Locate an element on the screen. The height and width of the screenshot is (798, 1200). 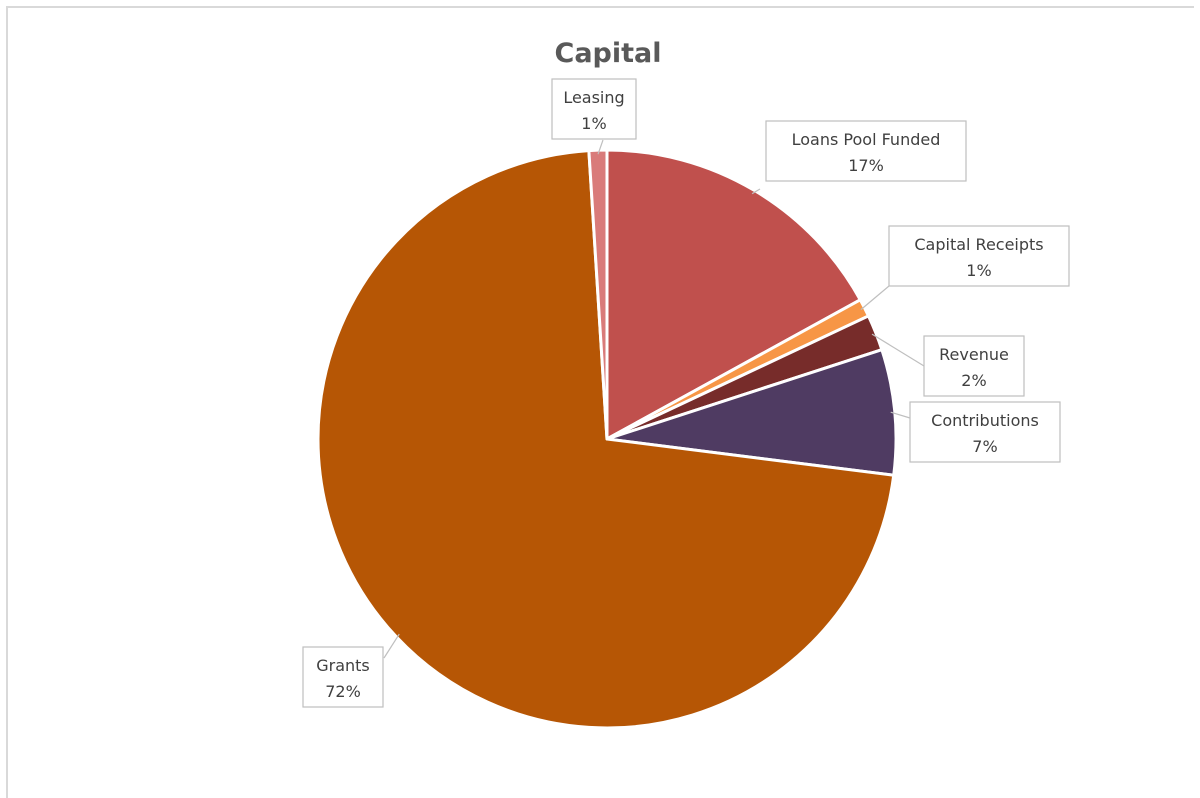
data-label-percent: 17% is located at coordinates (866, 165).